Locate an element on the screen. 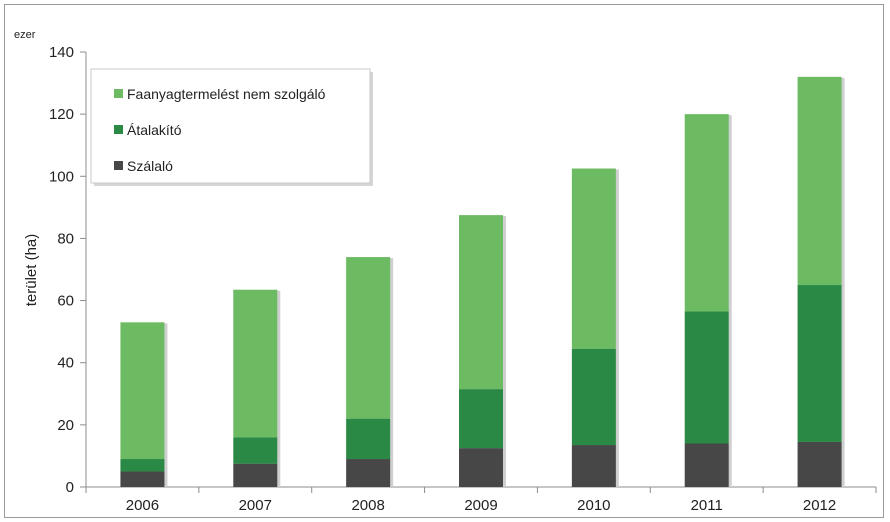 This screenshot has height=522, width=890. y-tick-label: 20 is located at coordinates (65, 425).